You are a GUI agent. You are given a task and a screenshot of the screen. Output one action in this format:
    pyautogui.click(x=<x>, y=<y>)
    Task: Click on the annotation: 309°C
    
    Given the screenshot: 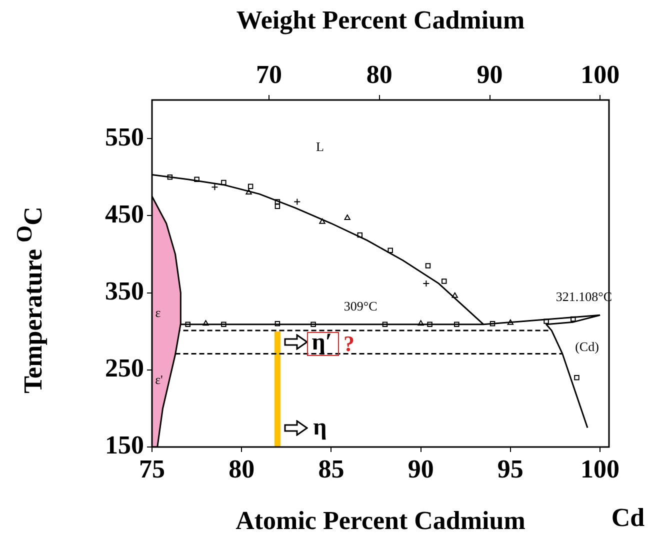 What is the action you would take?
    pyautogui.click(x=361, y=306)
    